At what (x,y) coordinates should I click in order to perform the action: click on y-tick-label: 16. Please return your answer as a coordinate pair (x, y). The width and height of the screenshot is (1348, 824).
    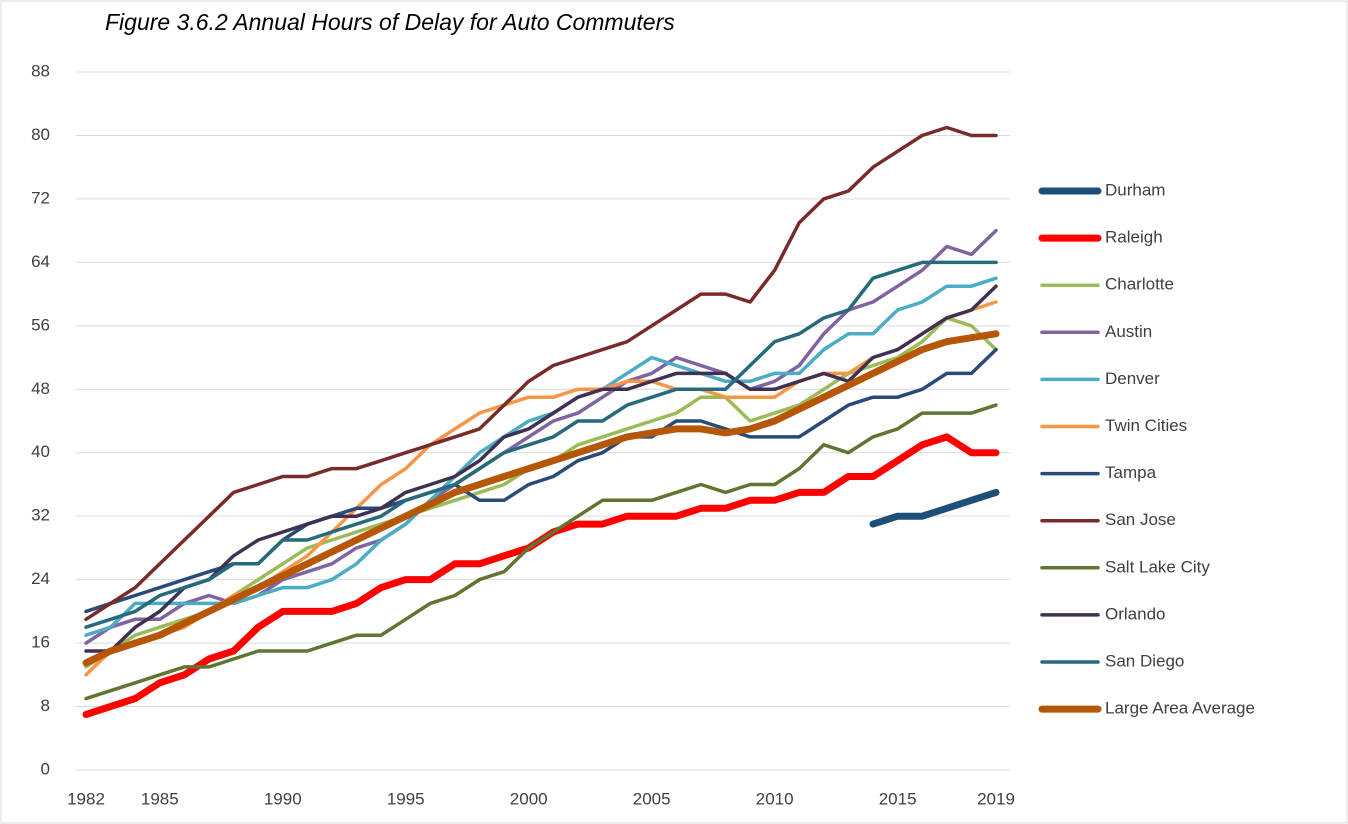
    Looking at the image, I should click on (40, 642).